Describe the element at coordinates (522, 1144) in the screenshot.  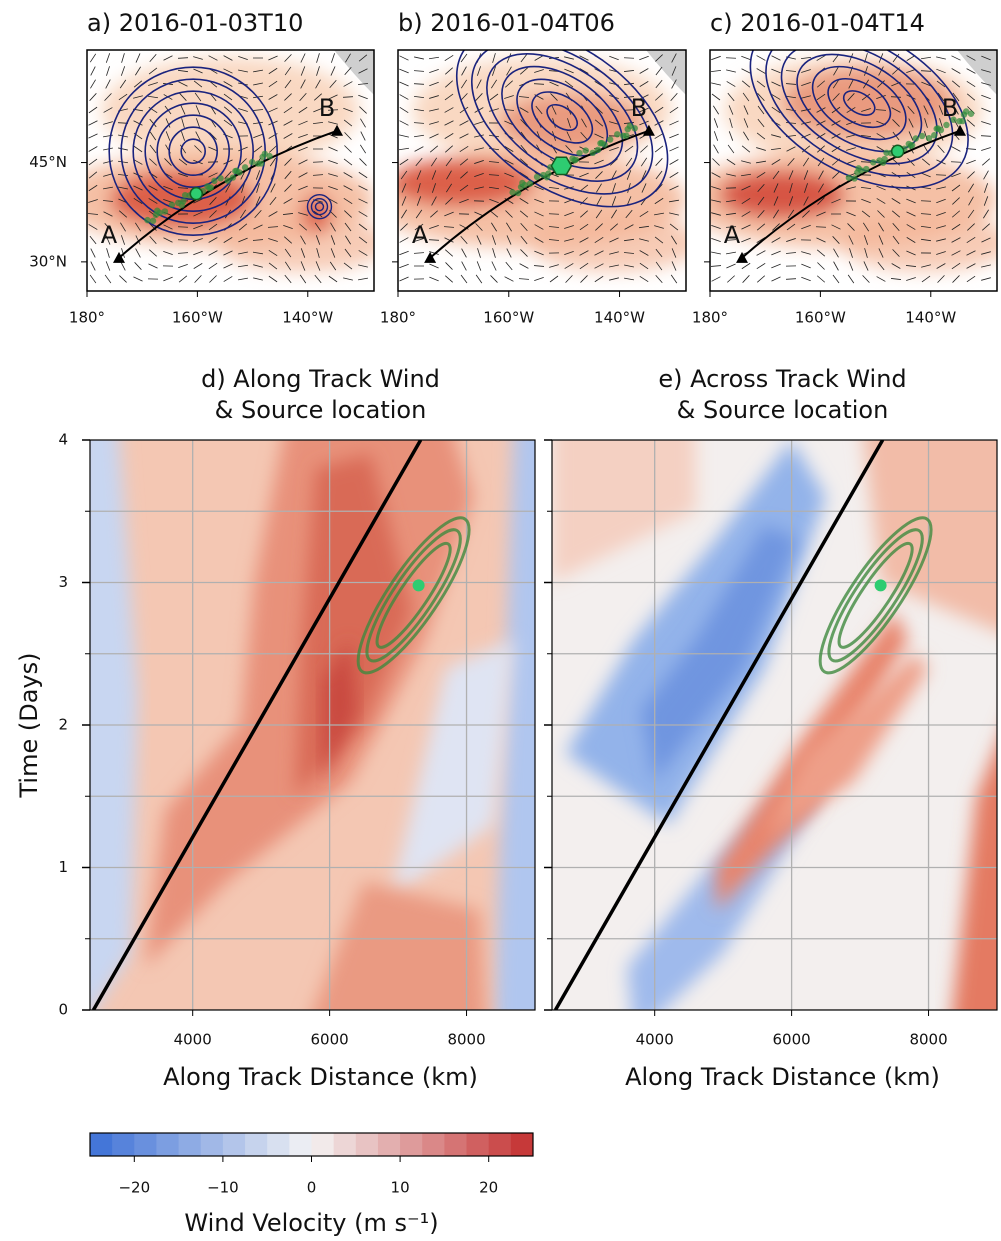
I see `colorbar-swatch` at that location.